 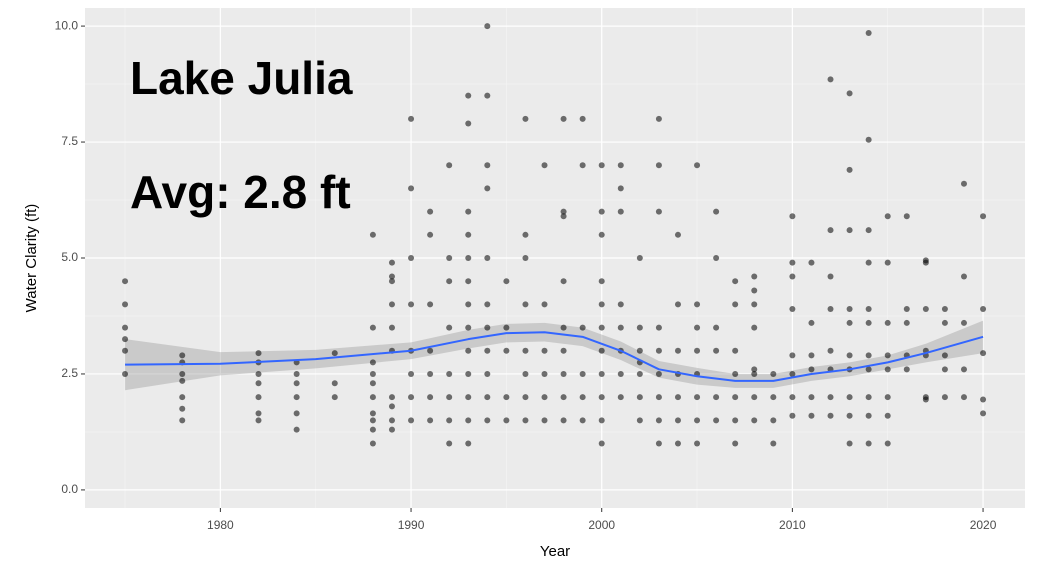 What do you see at coordinates (69, 141) in the screenshot?
I see `y-tick-label: 7.5` at bounding box center [69, 141].